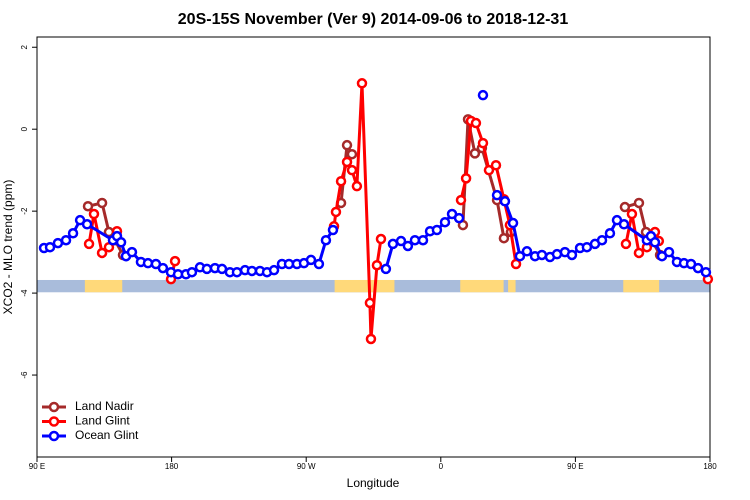 The height and width of the screenshot is (500, 750). Describe the element at coordinates (24, 211) in the screenshot. I see `y-tick-label: -2` at that location.